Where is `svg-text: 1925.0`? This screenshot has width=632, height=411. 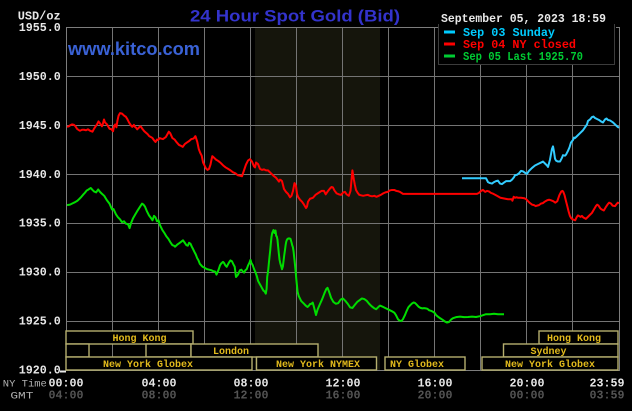
svg-text: 1925.0 is located at coordinates (40, 322).